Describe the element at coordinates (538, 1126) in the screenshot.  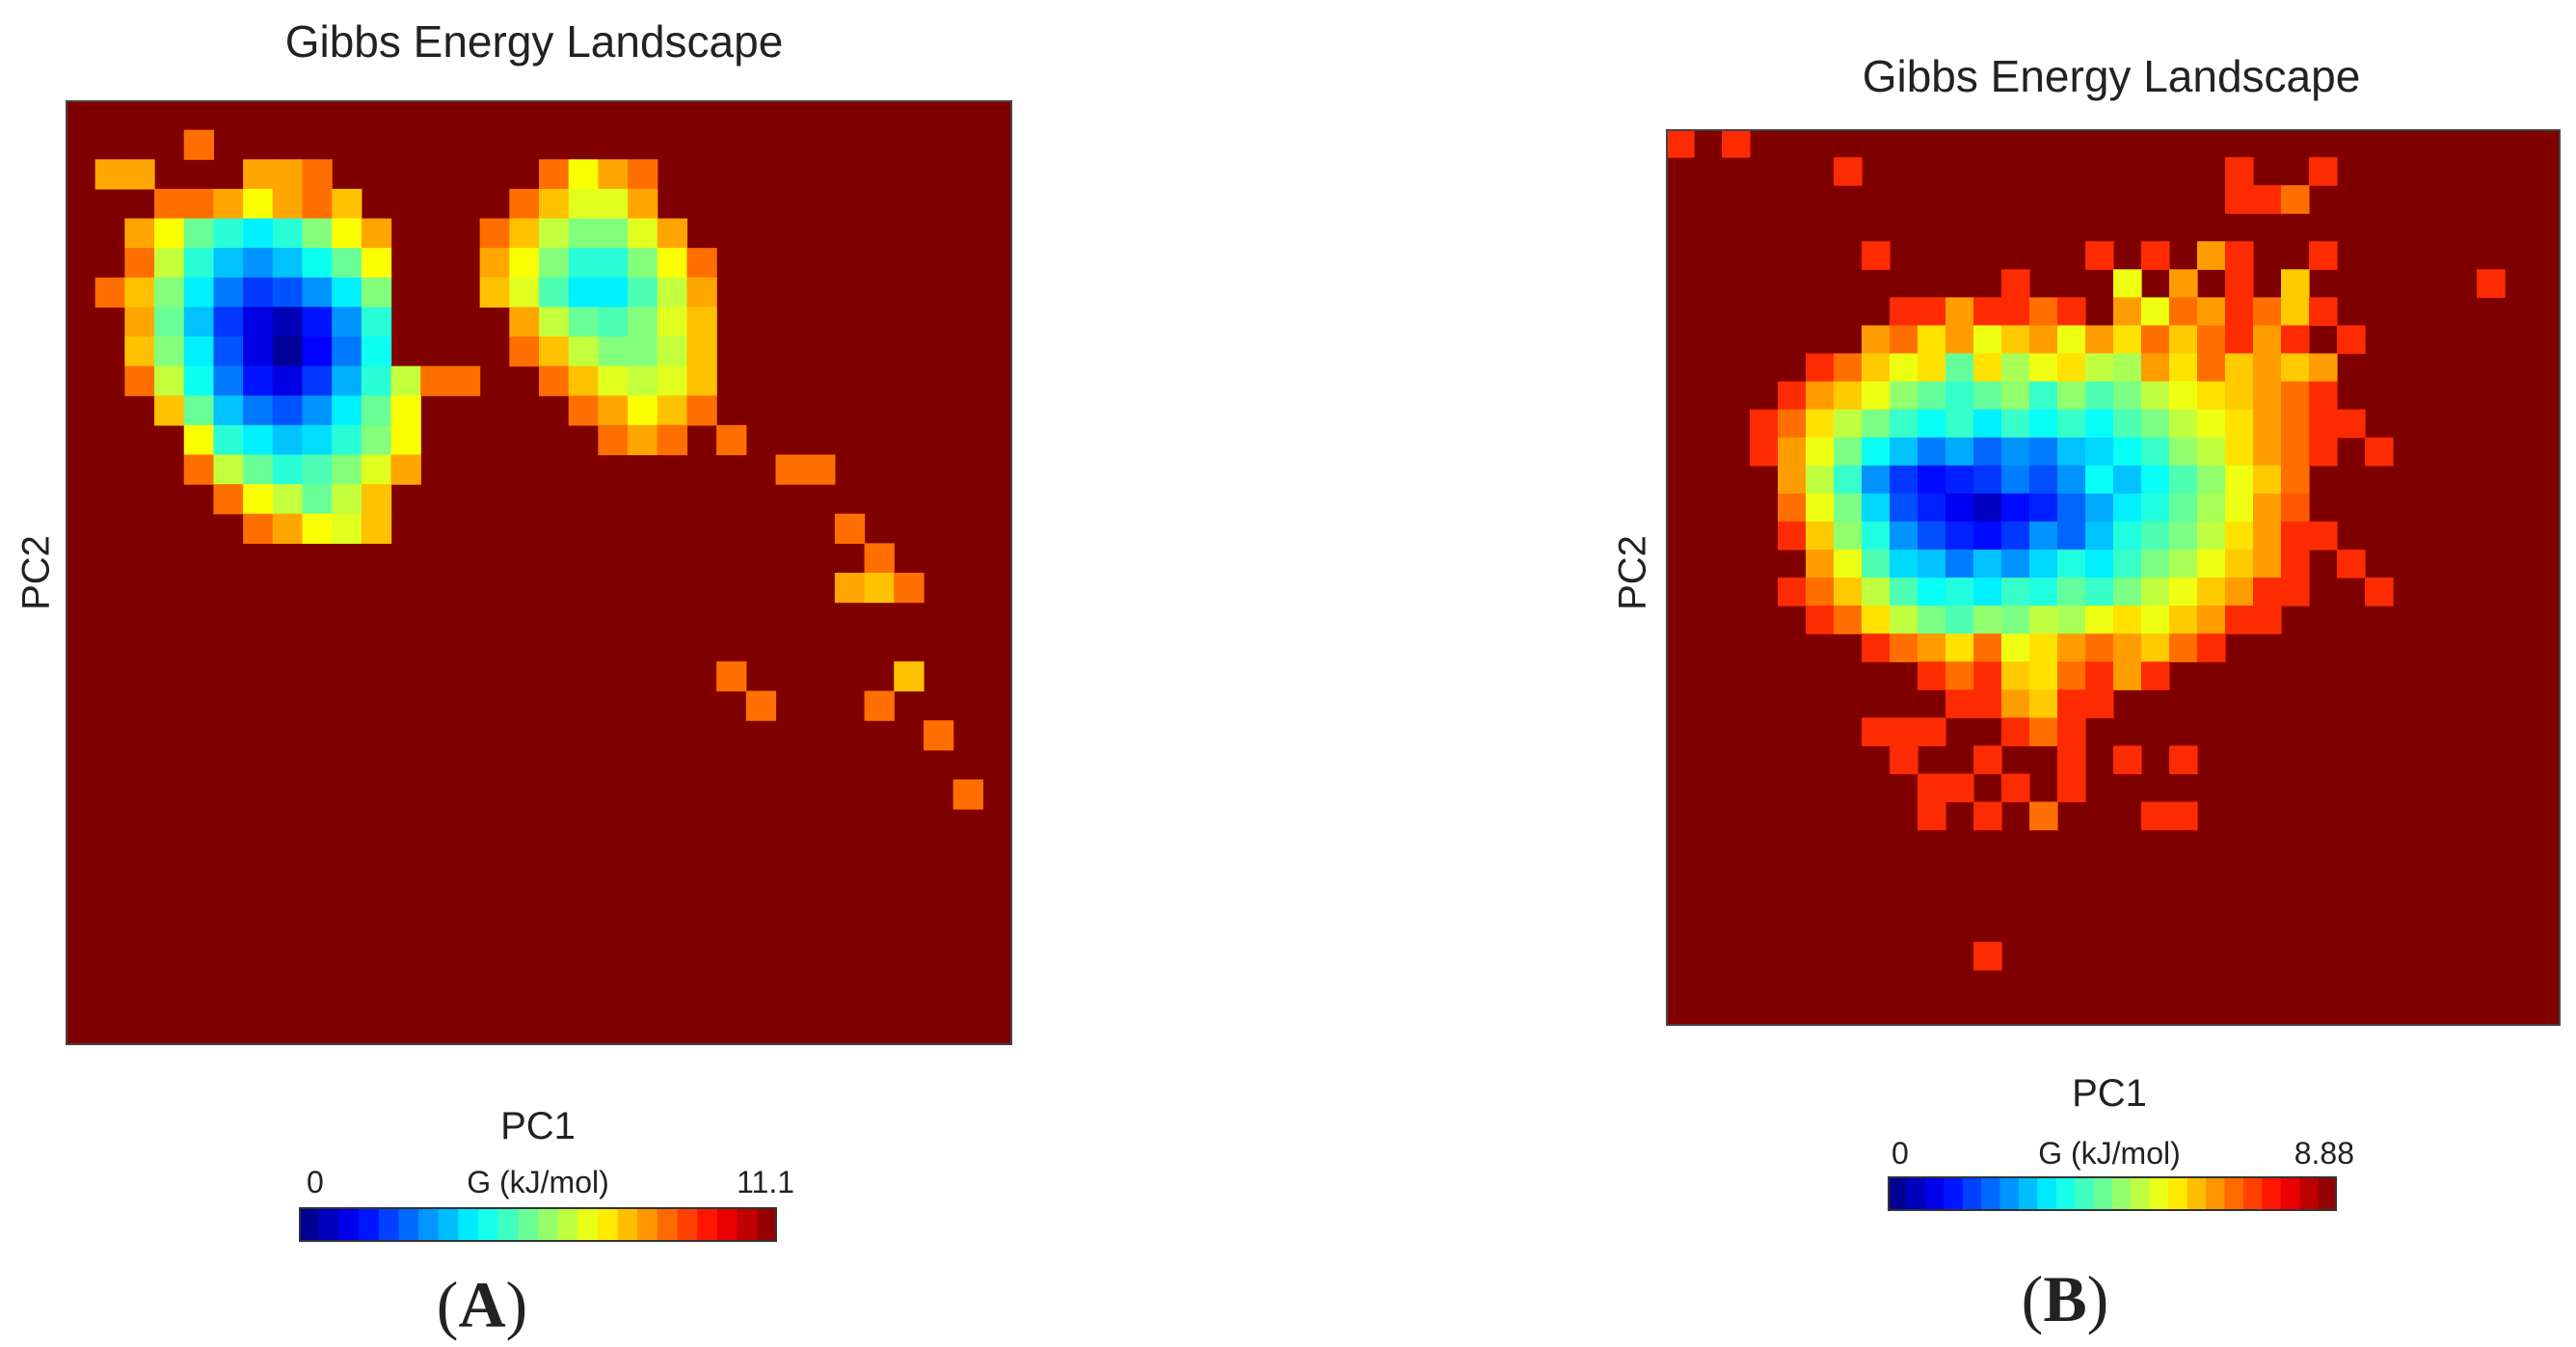
I see `x-axis-label: PC1` at that location.